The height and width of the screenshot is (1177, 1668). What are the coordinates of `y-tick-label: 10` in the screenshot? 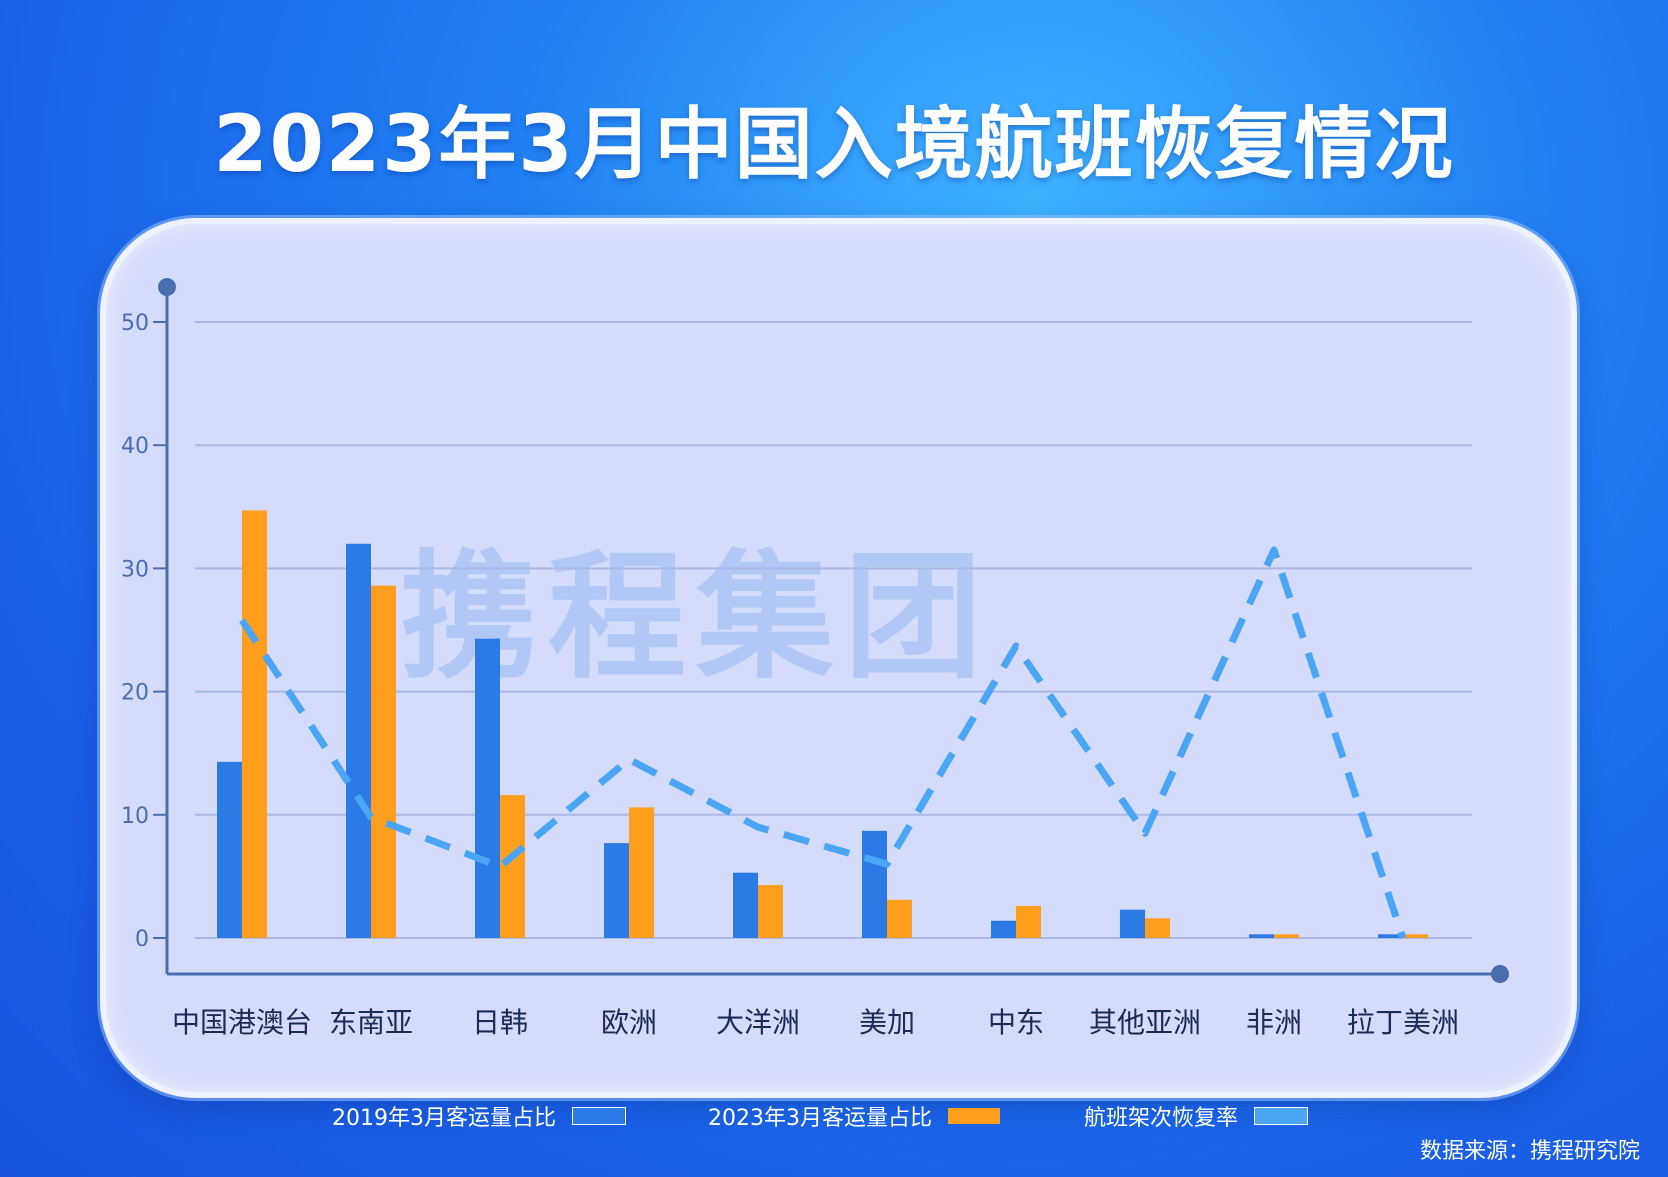 It's located at (135, 816).